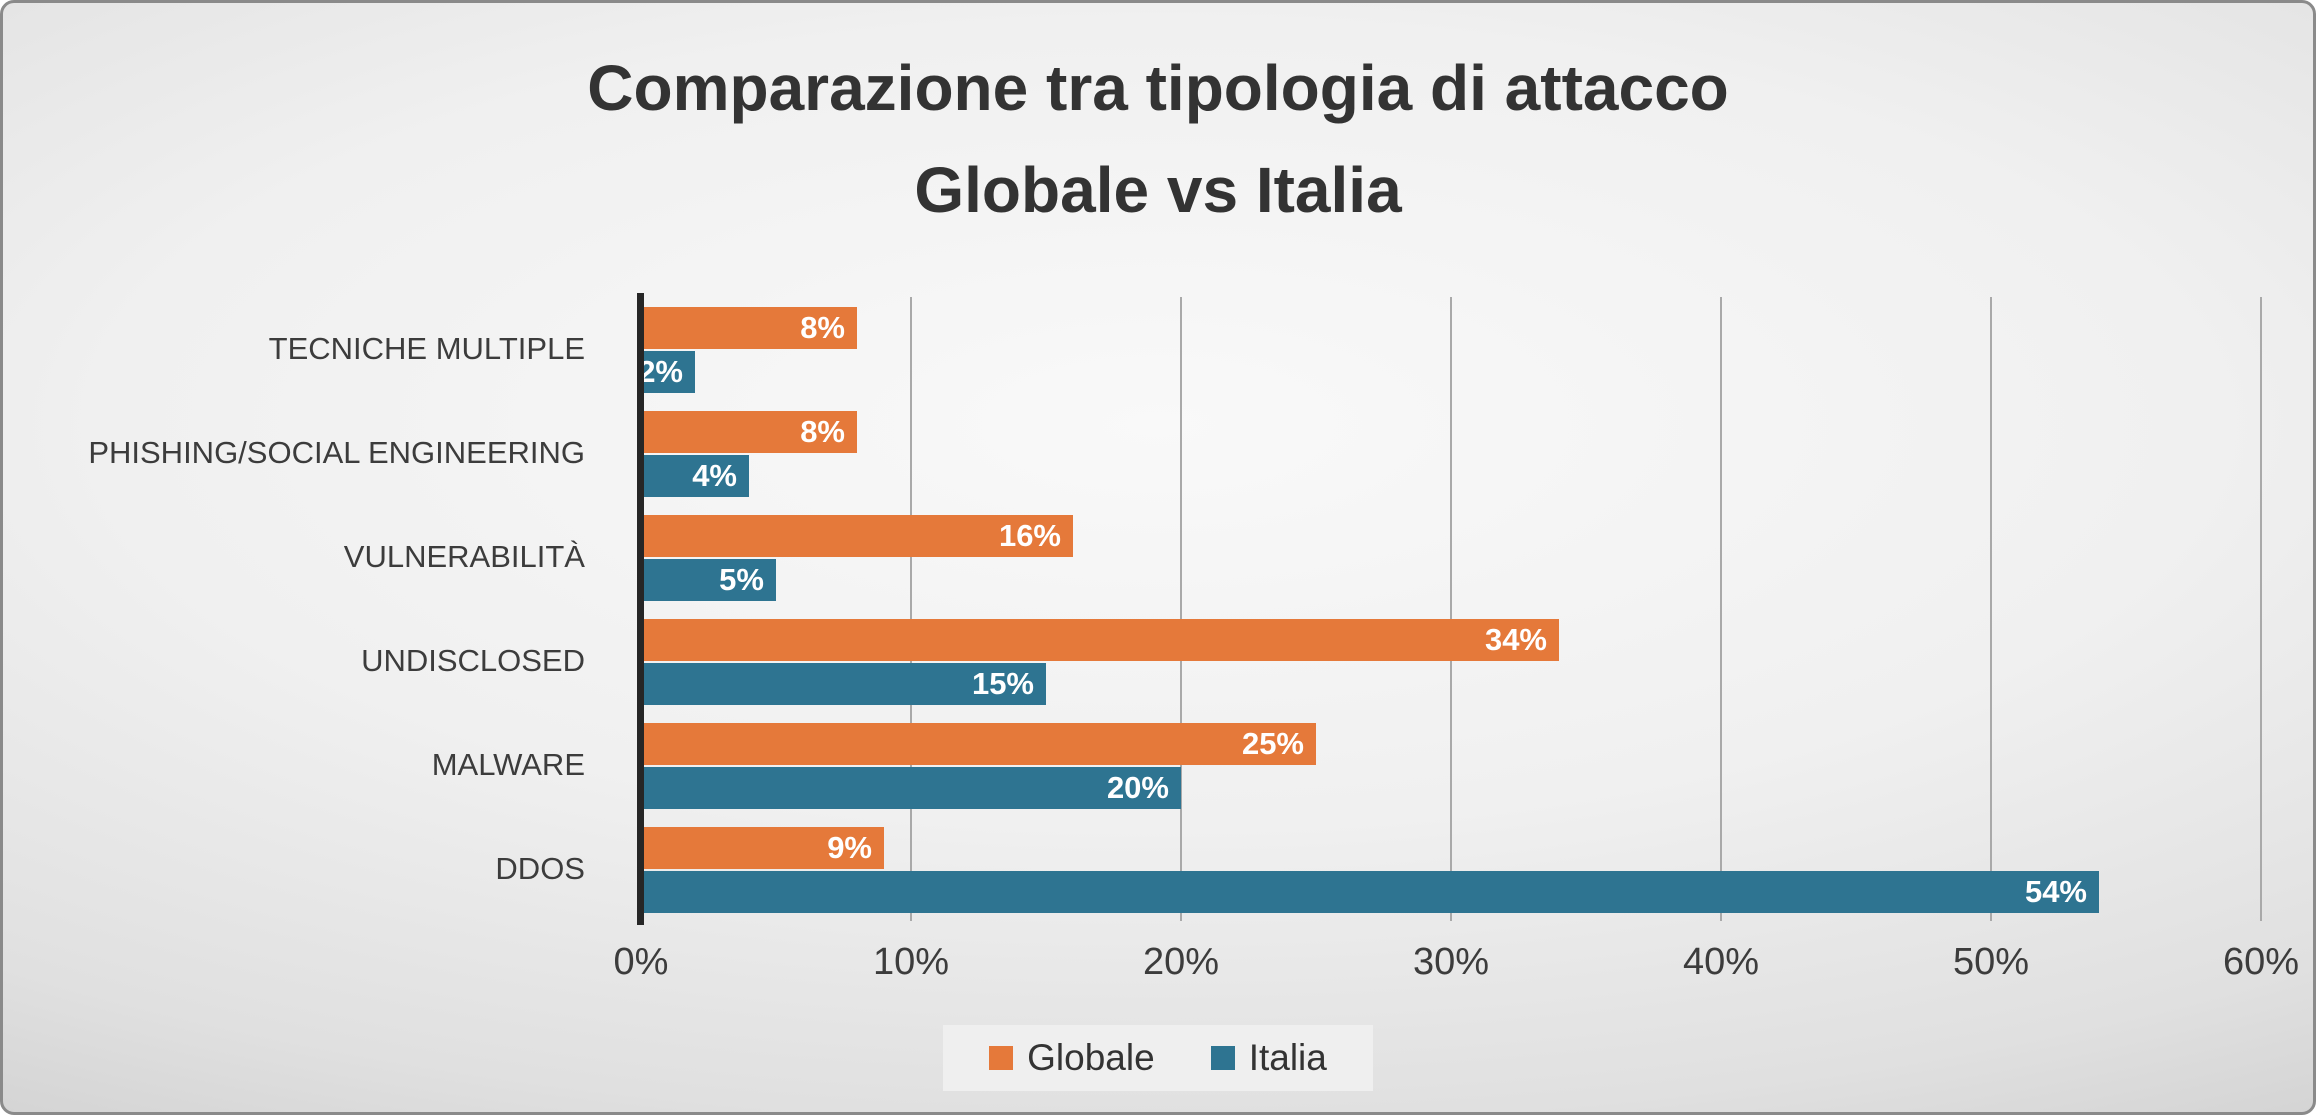 The image size is (2316, 1115). I want to click on bar-group: 8% 4%, so click(1451, 453).